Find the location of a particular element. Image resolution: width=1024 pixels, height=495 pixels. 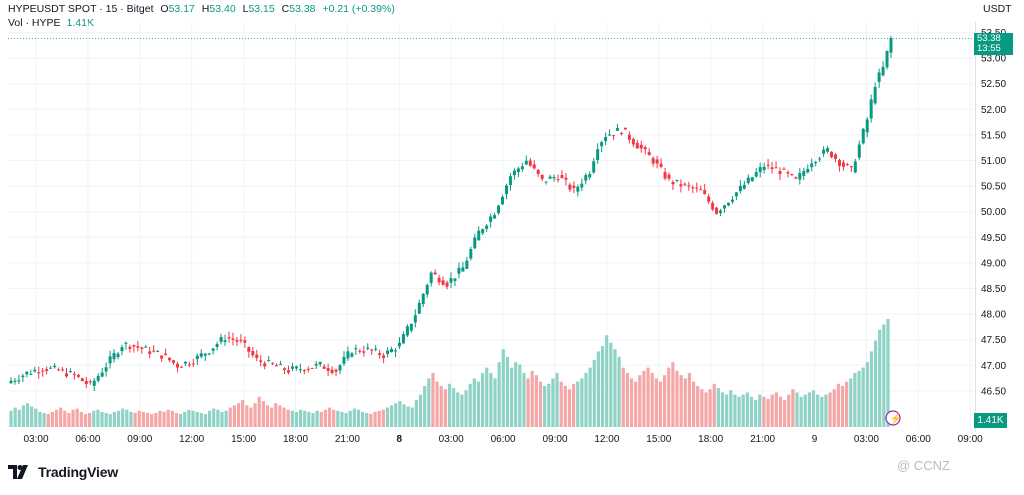

volume-label: Vol · HYPE is located at coordinates (34, 23).